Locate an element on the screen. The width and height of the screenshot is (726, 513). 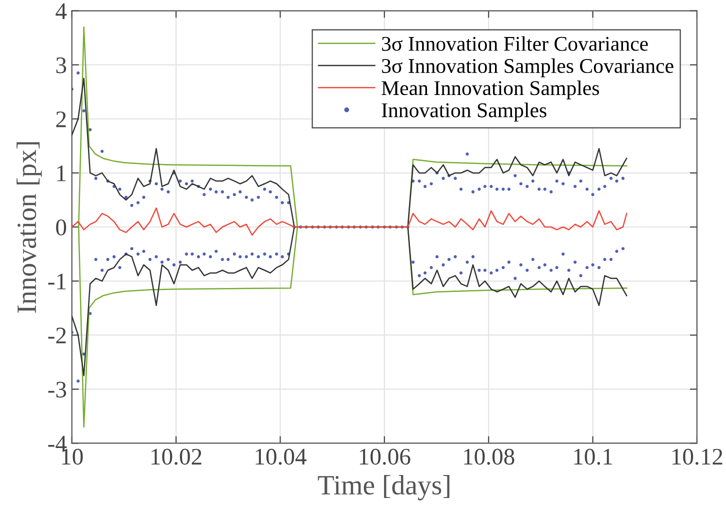
line-series is located at coordinates (350, 221).